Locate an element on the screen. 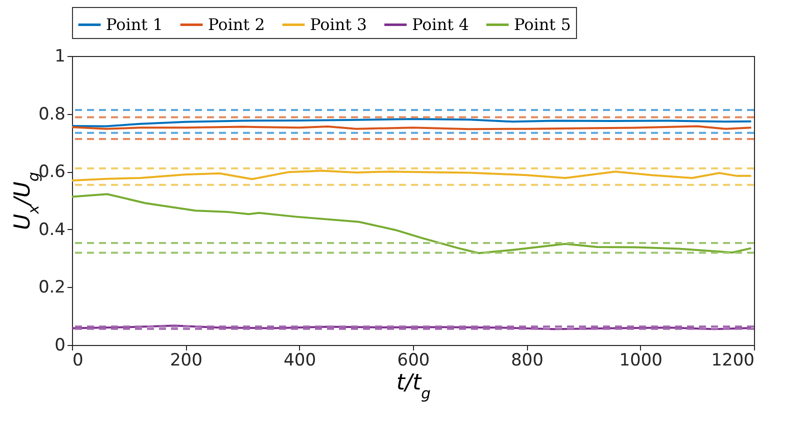 This screenshot has height=424, width=803. legend-label: Point 1 is located at coordinates (134, 24).